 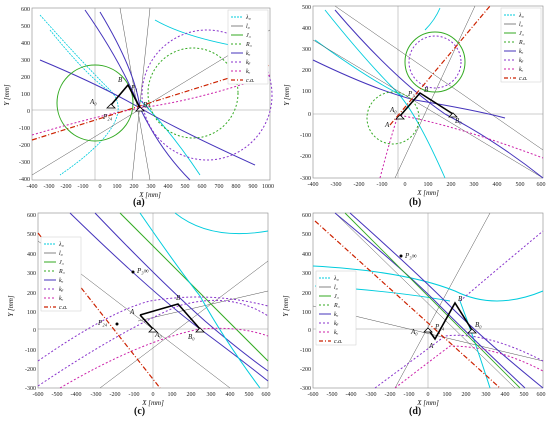 I want to click on lambda-curve-a2, so click(x=82, y=62).